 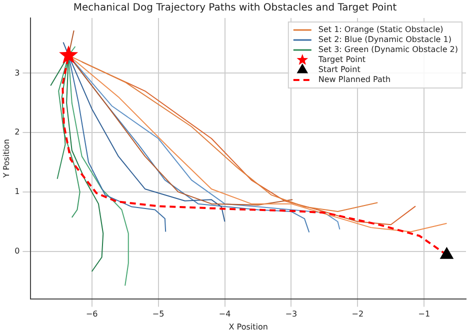 What do you see at coordinates (224, 314) in the screenshot?
I see `x-tick-label: −4` at bounding box center [224, 314].